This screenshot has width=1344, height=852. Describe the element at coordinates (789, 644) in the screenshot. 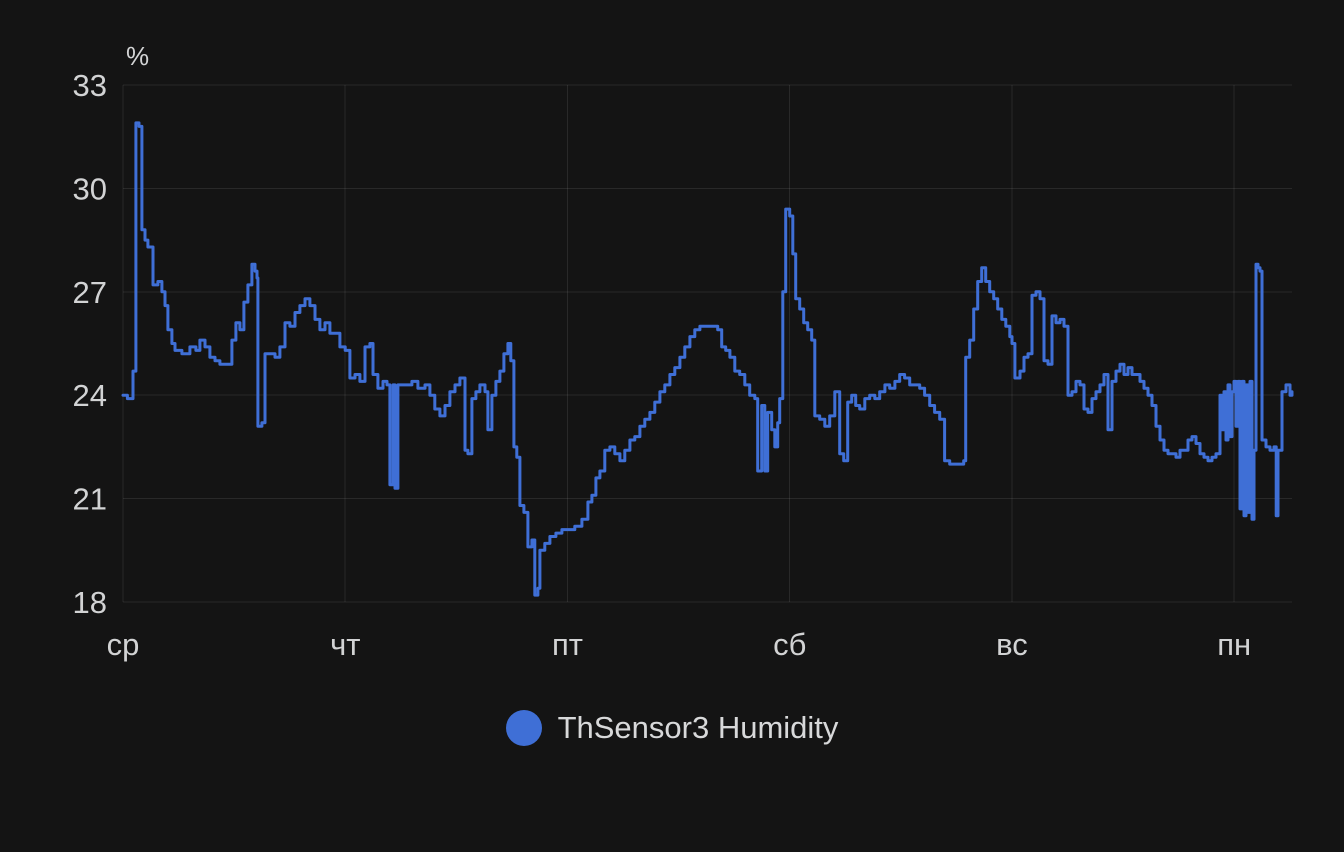

I see `x-tick-label: сб` at that location.